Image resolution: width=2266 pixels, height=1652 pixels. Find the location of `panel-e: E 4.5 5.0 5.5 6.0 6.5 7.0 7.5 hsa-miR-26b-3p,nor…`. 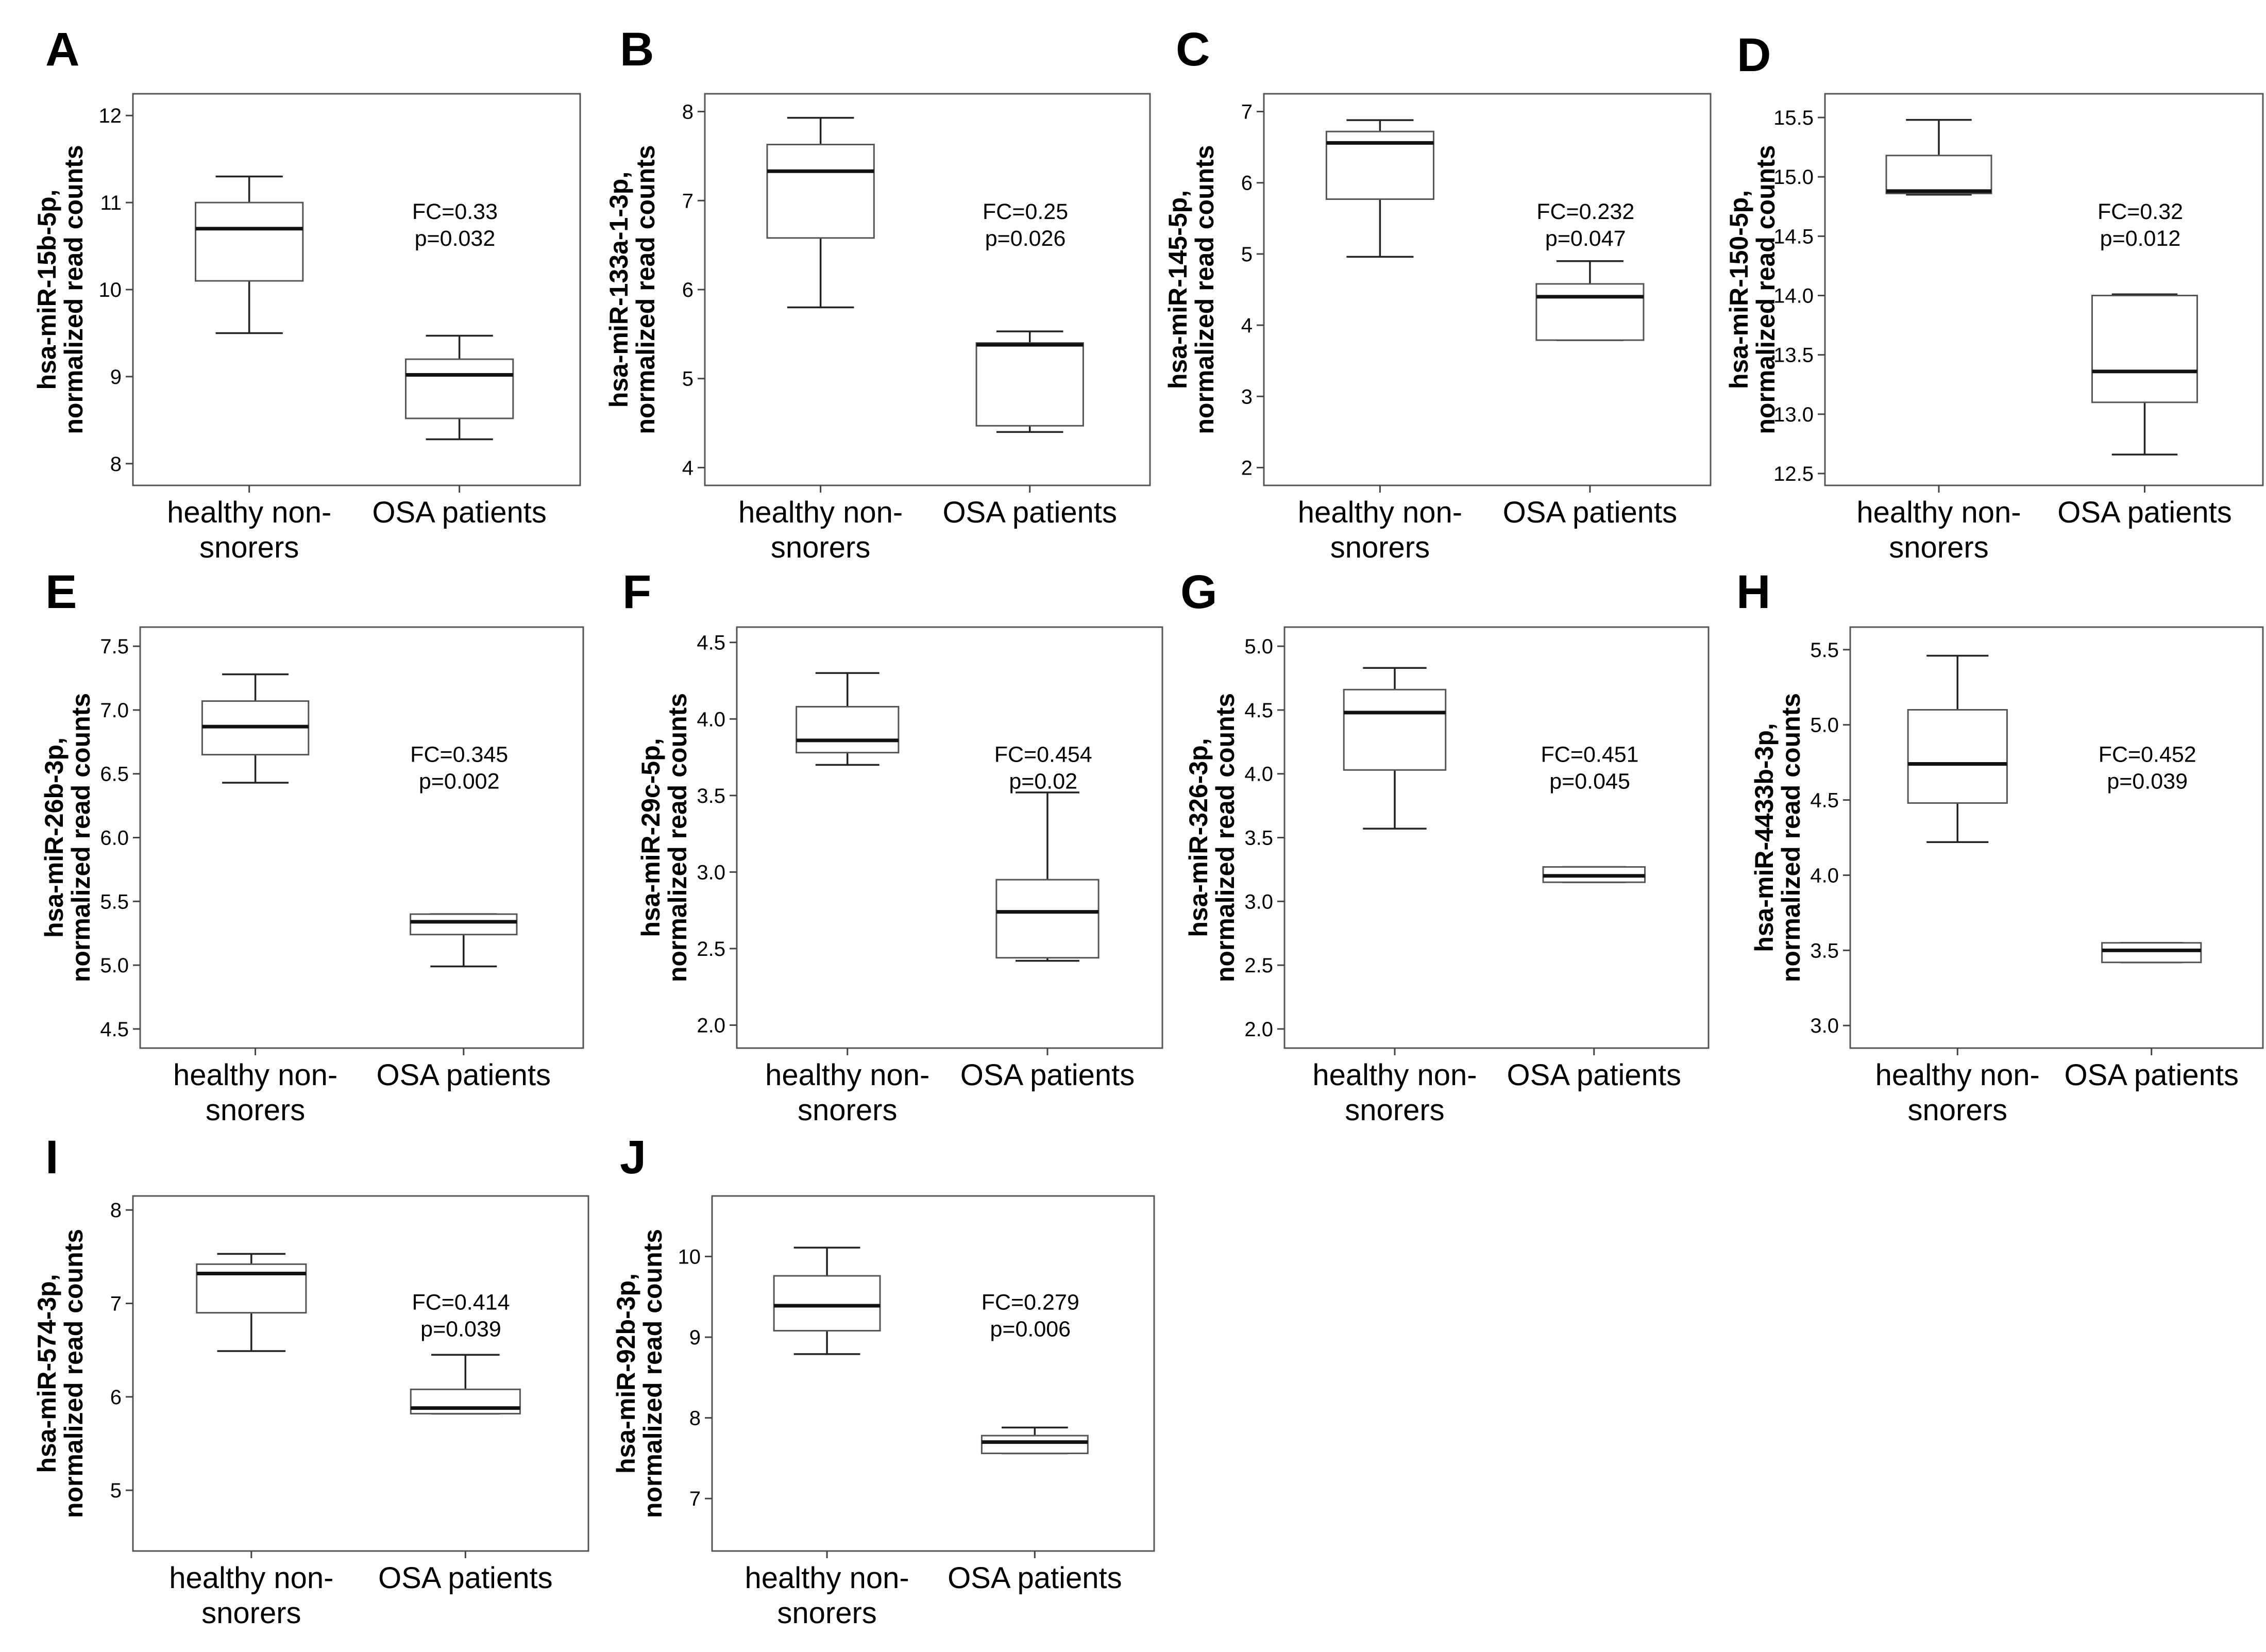

panel-e: E 4.5 5.0 5.5 6.0 6.5 7.0 7.5 hsa-miR-26b-3p,nor… is located at coordinates (312, 846).